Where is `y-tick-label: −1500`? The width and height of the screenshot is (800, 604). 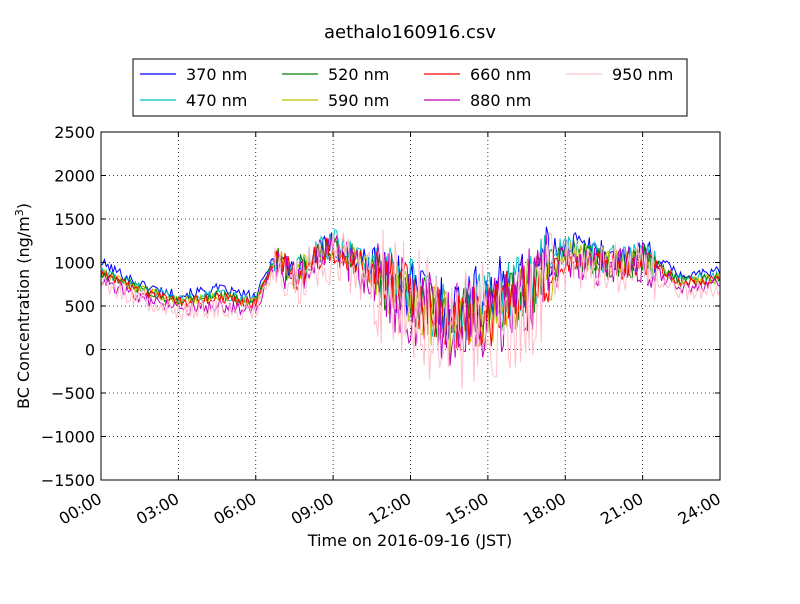
y-tick-label: −1500 is located at coordinates (68, 480).